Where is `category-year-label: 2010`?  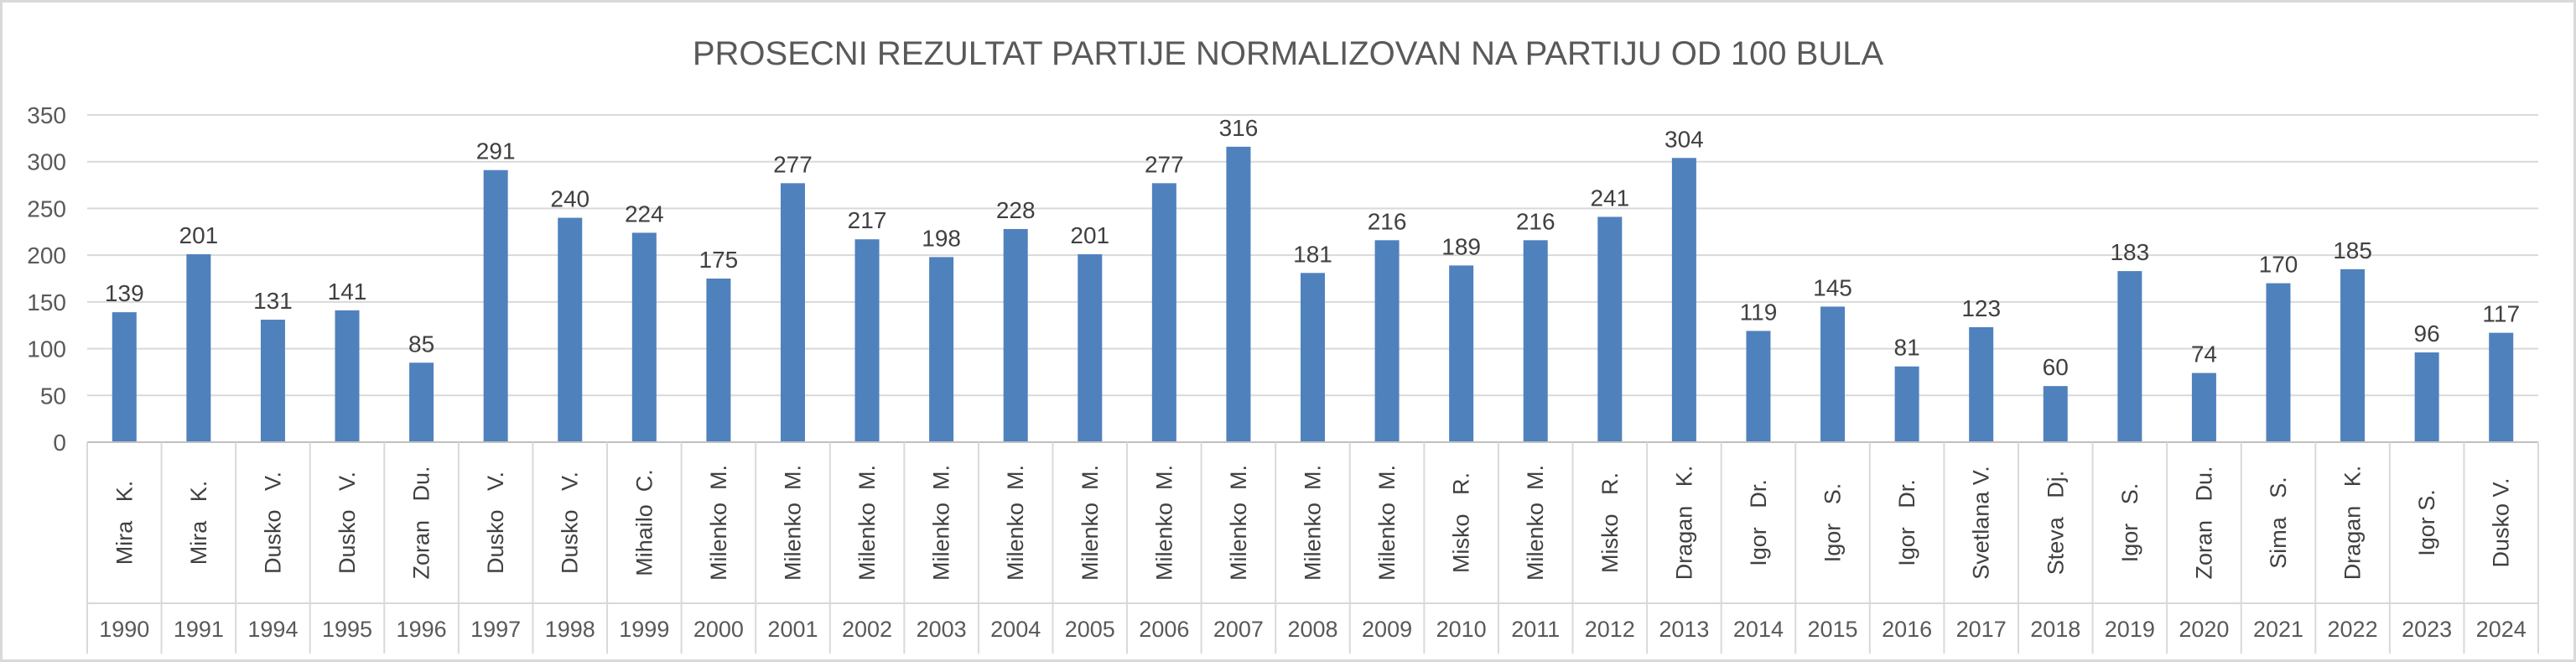 category-year-label: 2010 is located at coordinates (1461, 629).